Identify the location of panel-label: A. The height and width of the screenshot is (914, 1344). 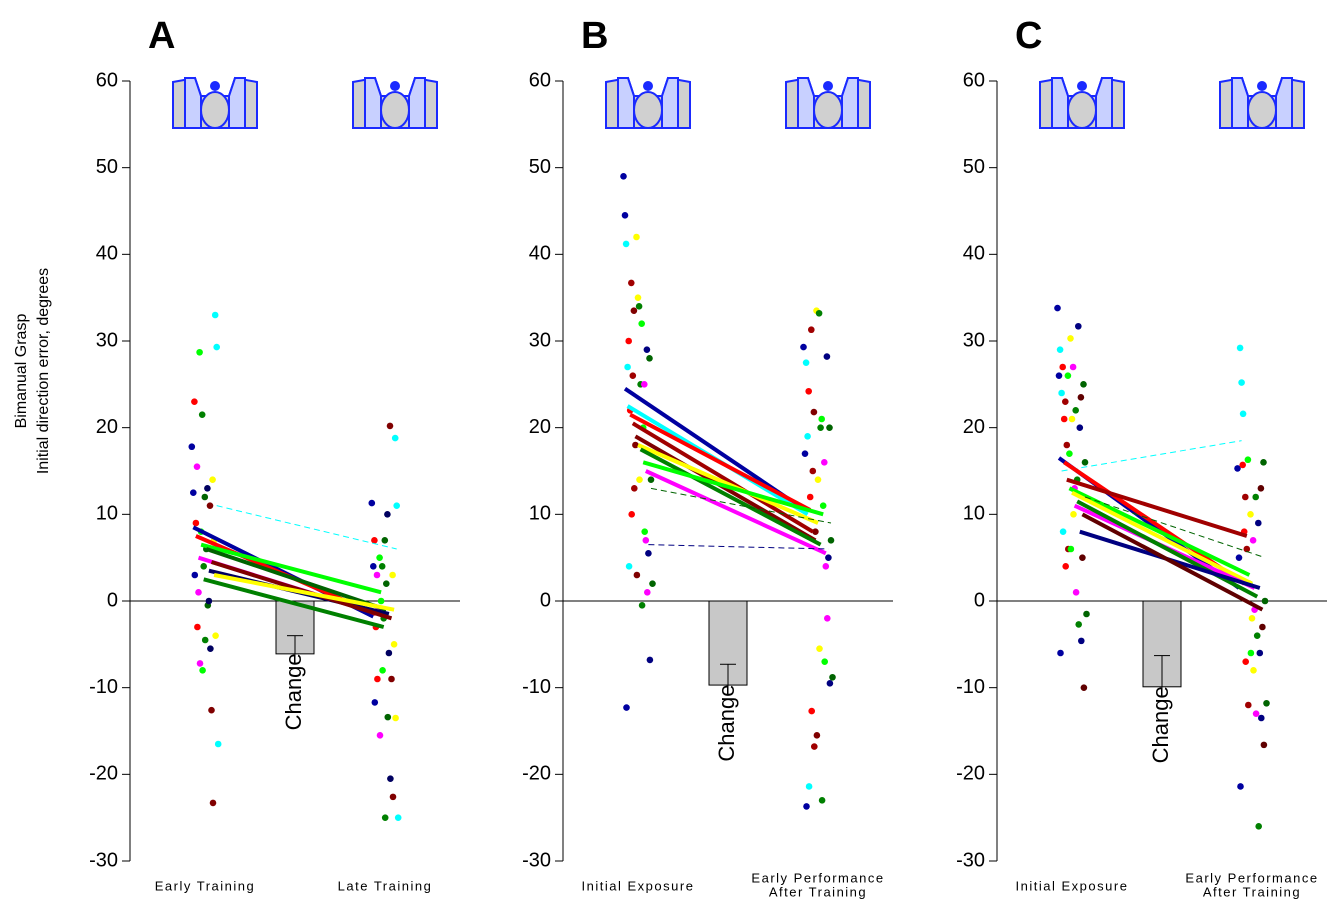
(161, 36).